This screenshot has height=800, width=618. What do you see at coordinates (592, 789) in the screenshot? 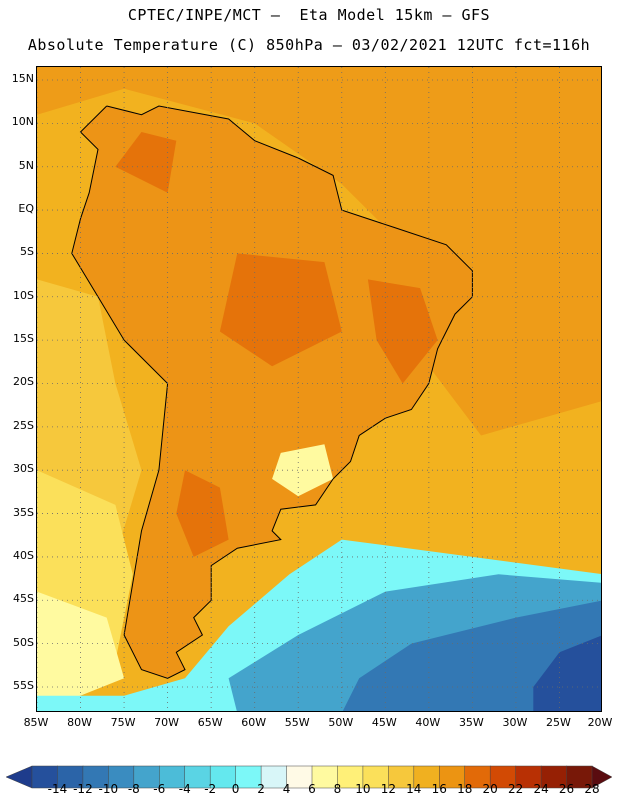
I see `colorbar-tick-label: 28` at bounding box center [592, 789].